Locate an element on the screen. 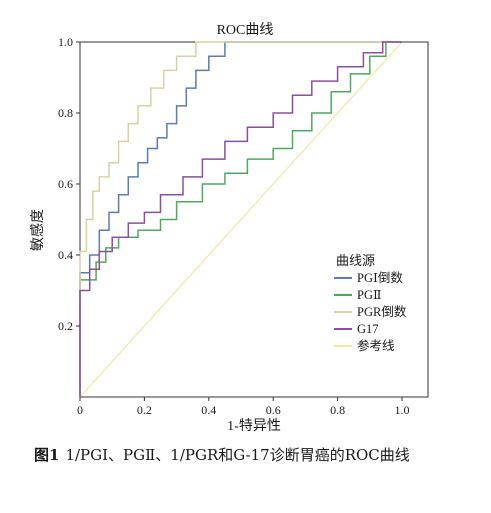  x-tick-label: 0.2 is located at coordinates (144, 410).